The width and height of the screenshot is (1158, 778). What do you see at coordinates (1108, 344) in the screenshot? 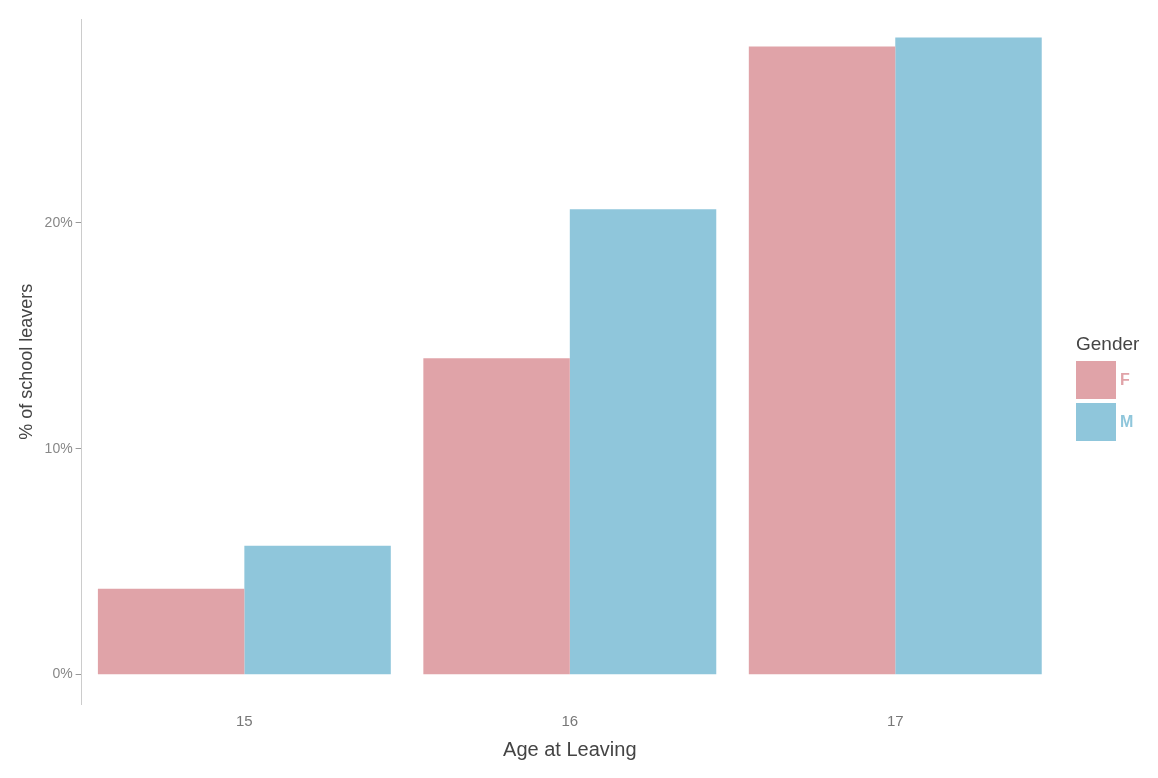
I see `legend-title: Gender` at bounding box center [1108, 344].